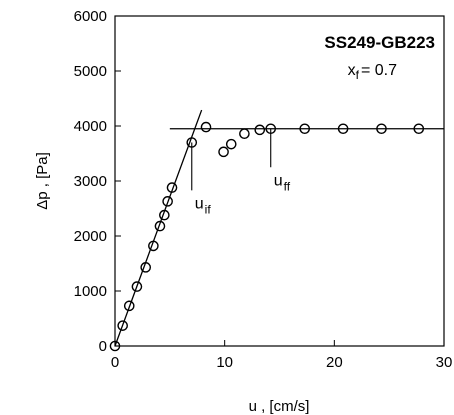  Describe the element at coordinates (224, 362) in the screenshot. I see `x-tick-label: 10` at that location.